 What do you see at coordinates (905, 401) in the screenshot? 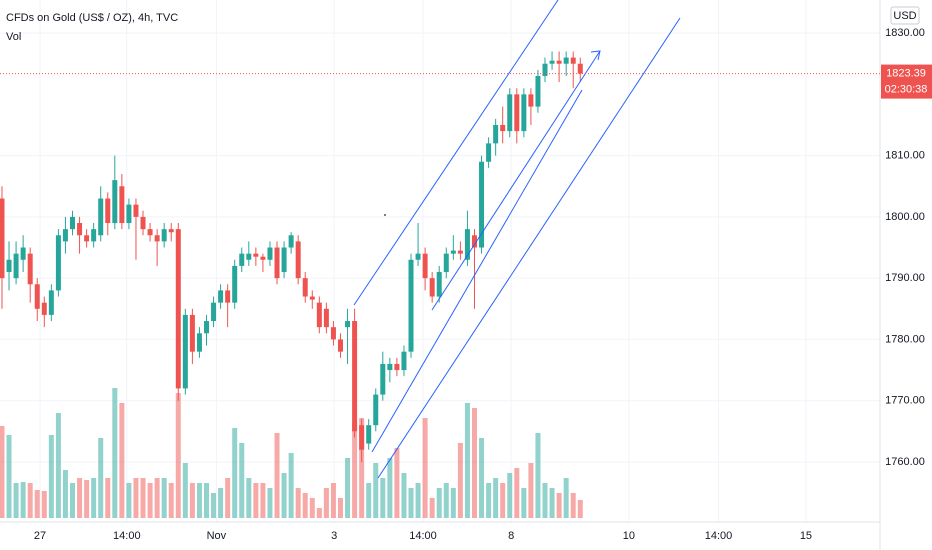
I see `y-tick-label: 1770.00` at bounding box center [905, 401].